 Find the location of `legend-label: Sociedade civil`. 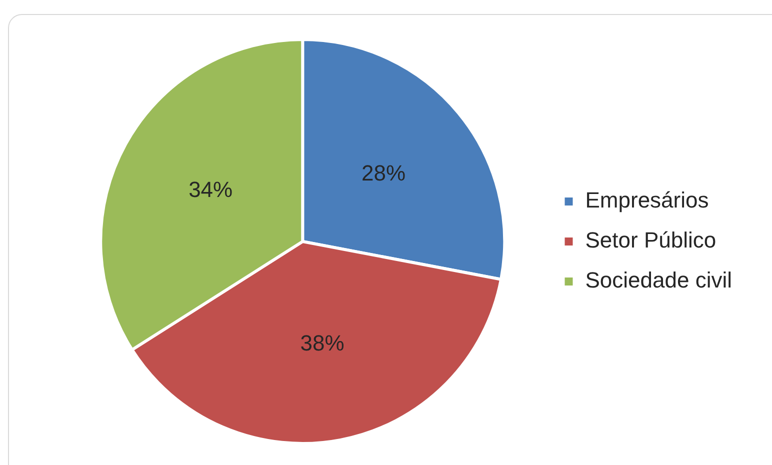

legend-label: Sociedade civil is located at coordinates (658, 280).